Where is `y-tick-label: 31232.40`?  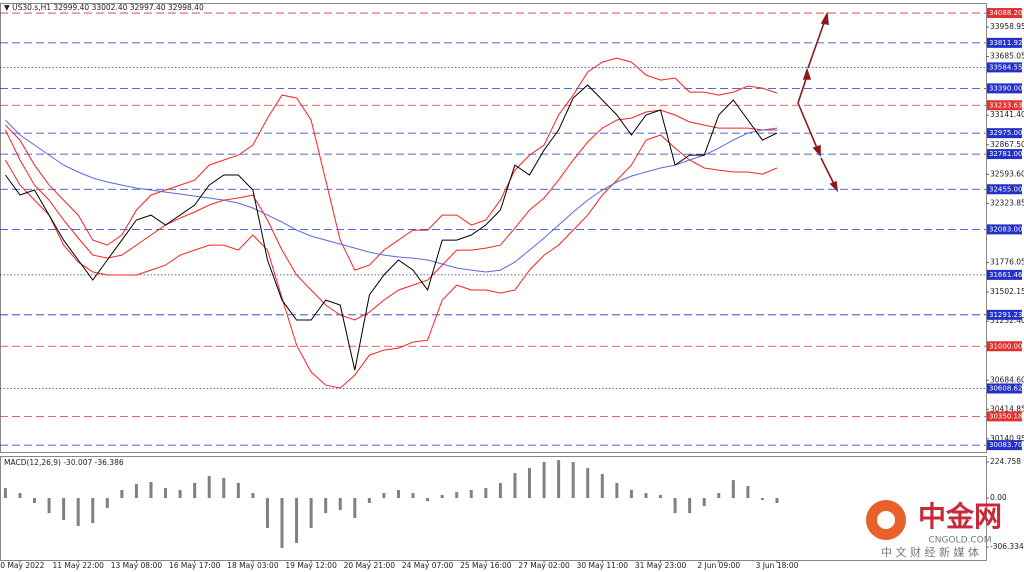 y-tick-label: 31232.40 is located at coordinates (1007, 320).